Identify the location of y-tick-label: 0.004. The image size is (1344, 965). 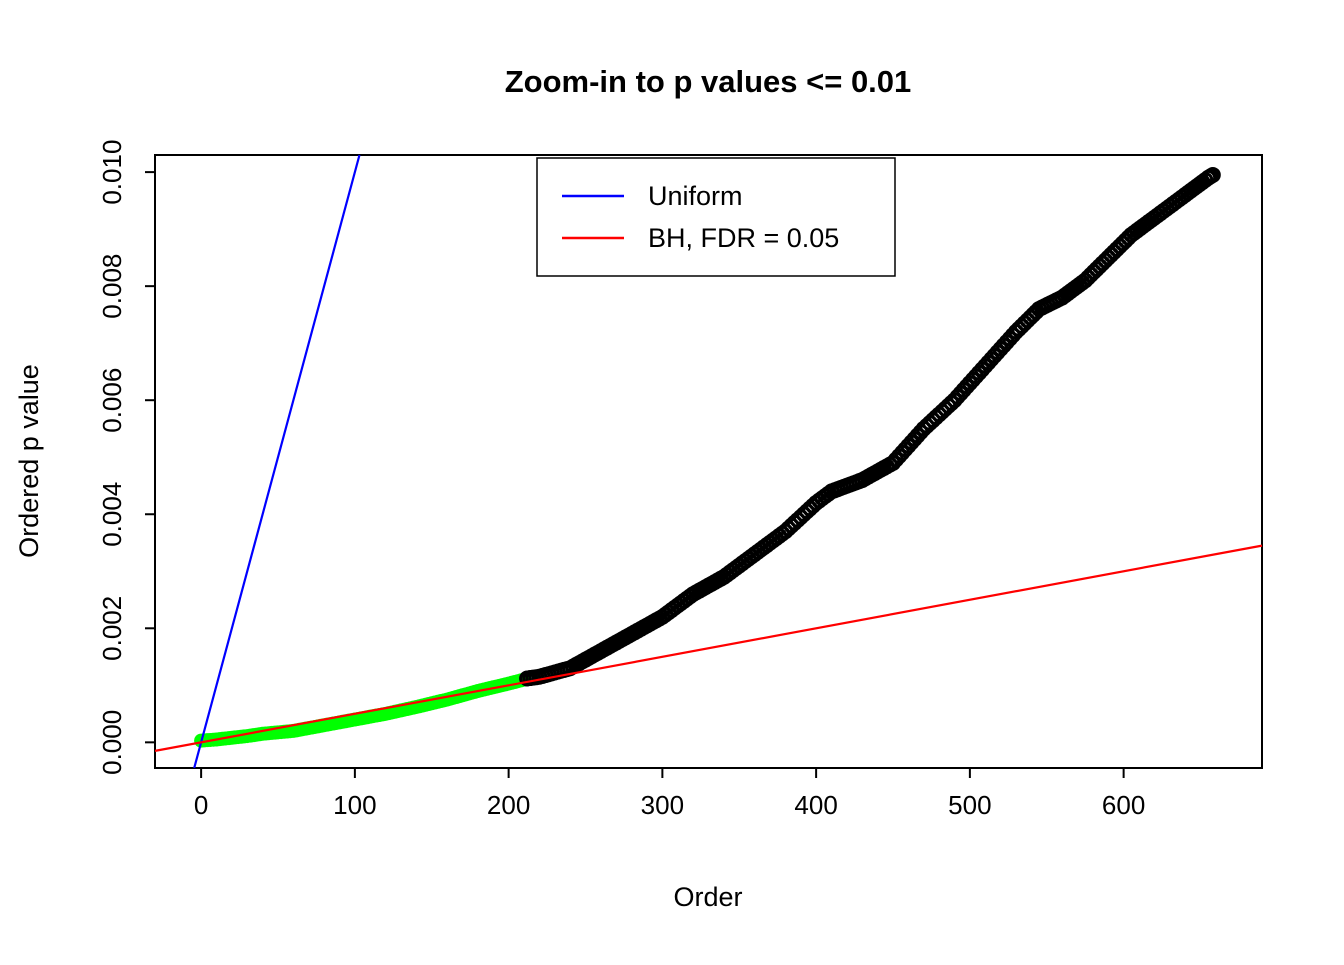
(112, 514).